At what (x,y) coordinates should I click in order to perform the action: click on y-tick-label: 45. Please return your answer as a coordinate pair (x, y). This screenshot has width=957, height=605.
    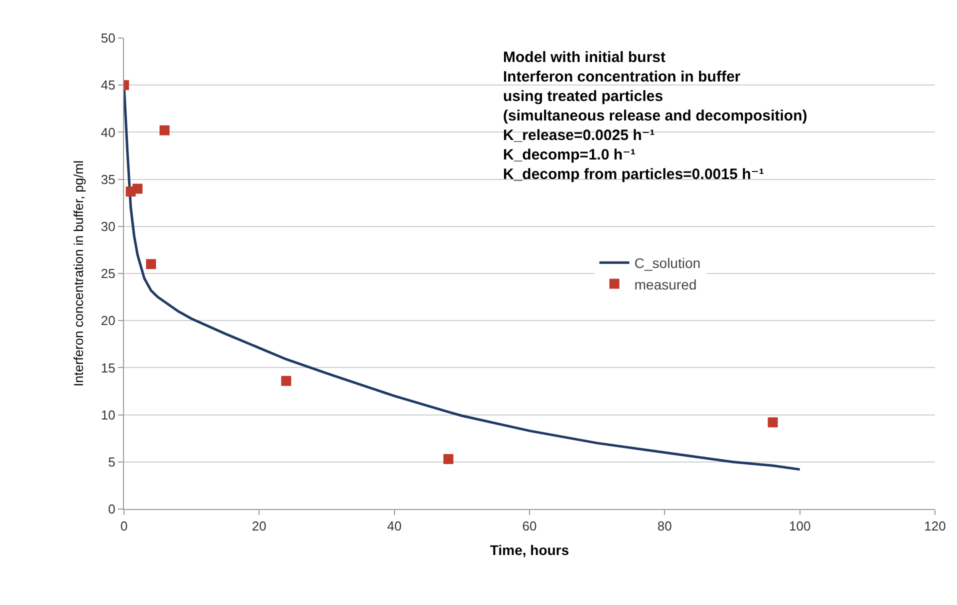
    Looking at the image, I should click on (108, 85).